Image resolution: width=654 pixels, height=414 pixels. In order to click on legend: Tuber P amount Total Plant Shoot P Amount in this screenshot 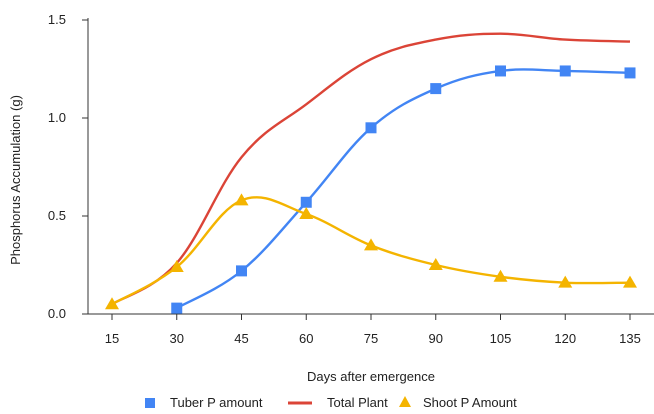, I will do `click(331, 402)`.